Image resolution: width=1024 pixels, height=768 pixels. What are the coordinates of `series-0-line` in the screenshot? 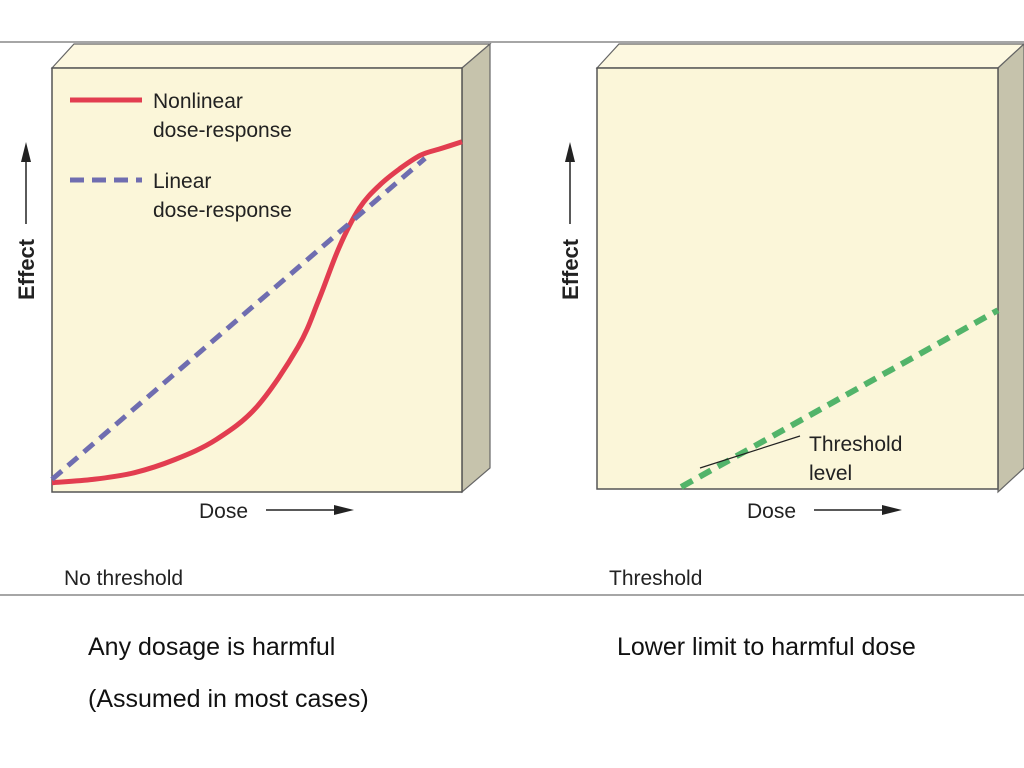 It's located at (839, 398).